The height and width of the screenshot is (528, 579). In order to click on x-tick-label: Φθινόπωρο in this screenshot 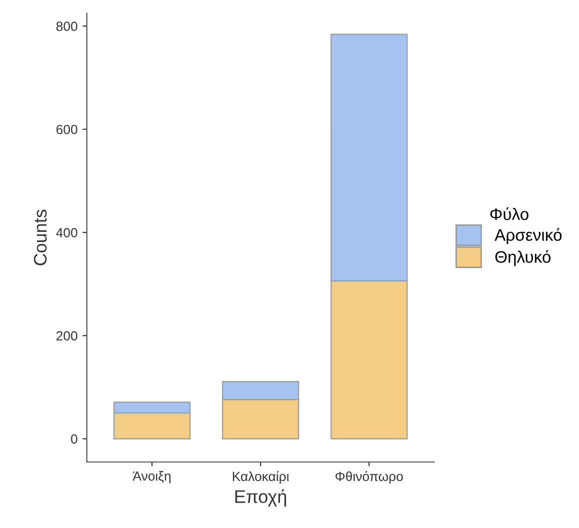, I will do `click(369, 477)`.